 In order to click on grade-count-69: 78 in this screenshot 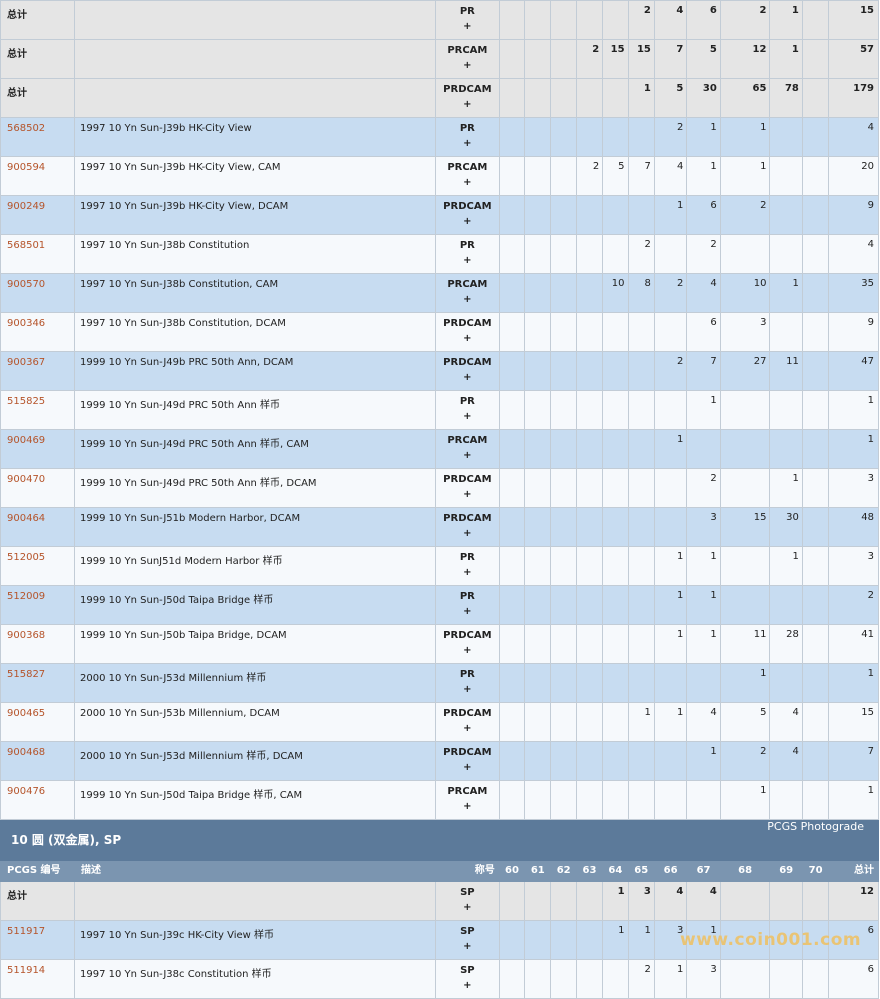, I will do `click(786, 98)`.